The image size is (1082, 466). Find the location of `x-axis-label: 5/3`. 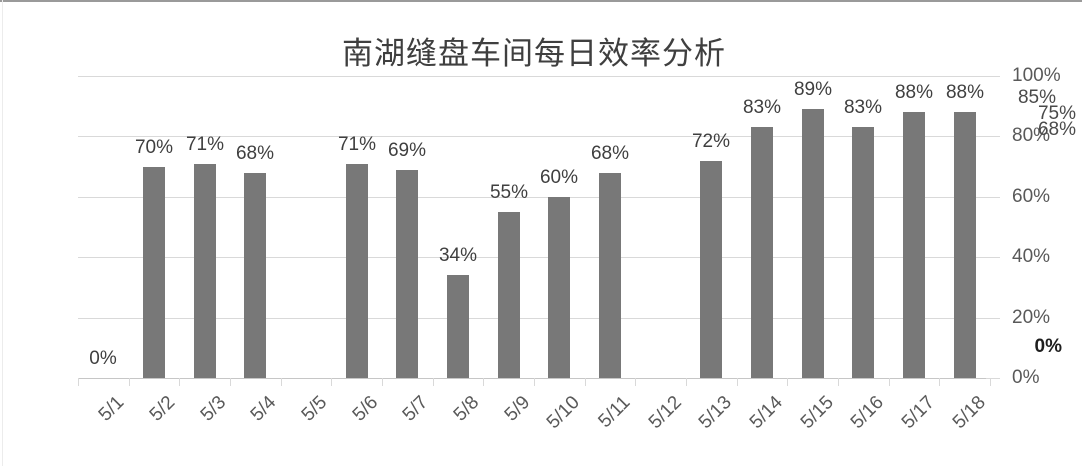

x-axis-label: 5/3 is located at coordinates (213, 409).